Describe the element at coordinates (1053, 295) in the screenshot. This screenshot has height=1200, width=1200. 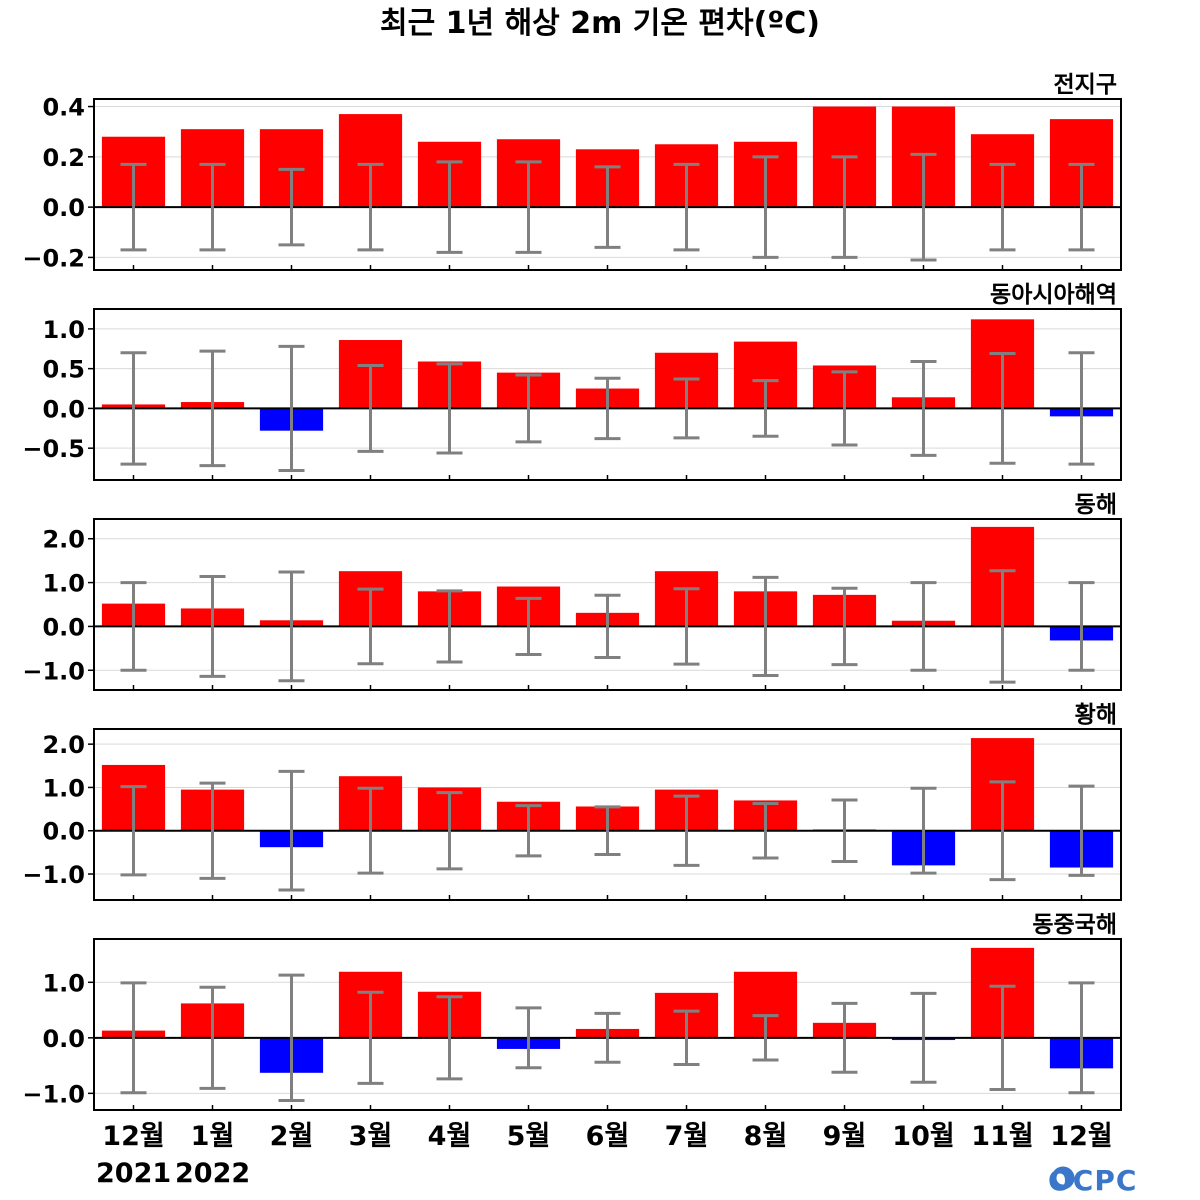
I see `panel-region-label: 동아시아해역` at that location.